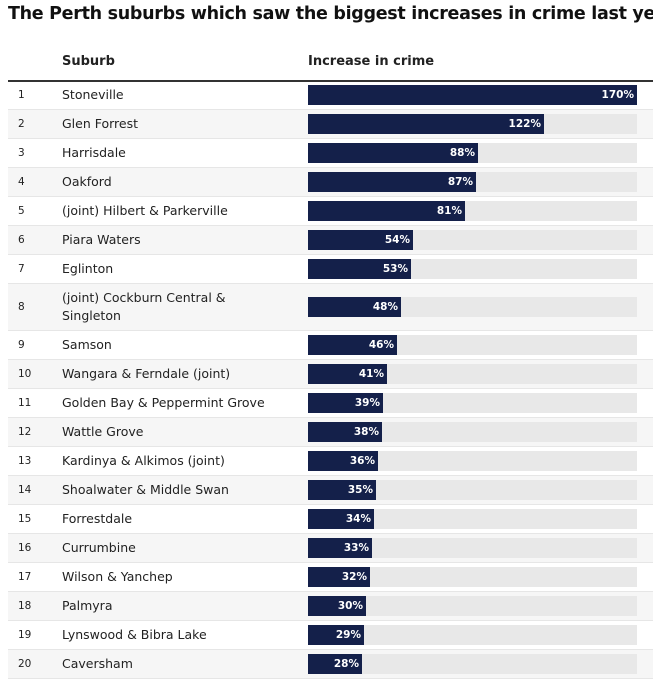 The image size is (653, 685). Describe the element at coordinates (472, 374) in the screenshot. I see `bar-track: 41%` at that location.